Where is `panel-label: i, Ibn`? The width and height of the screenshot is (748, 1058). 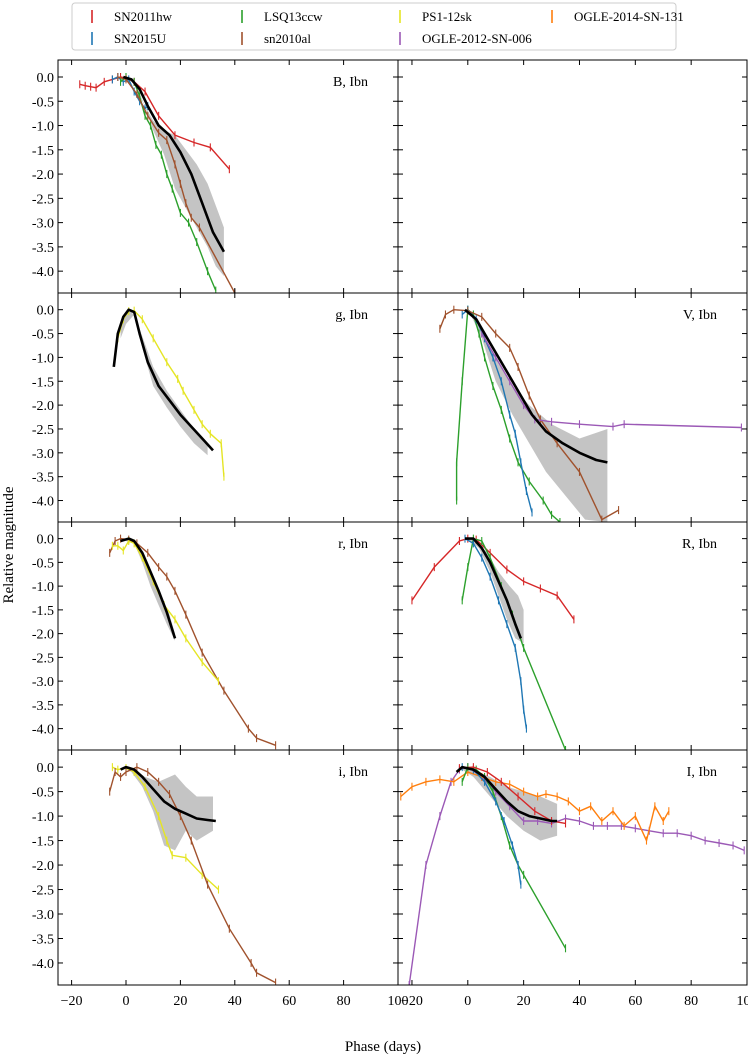 panel-label: i, Ibn is located at coordinates (353, 772).